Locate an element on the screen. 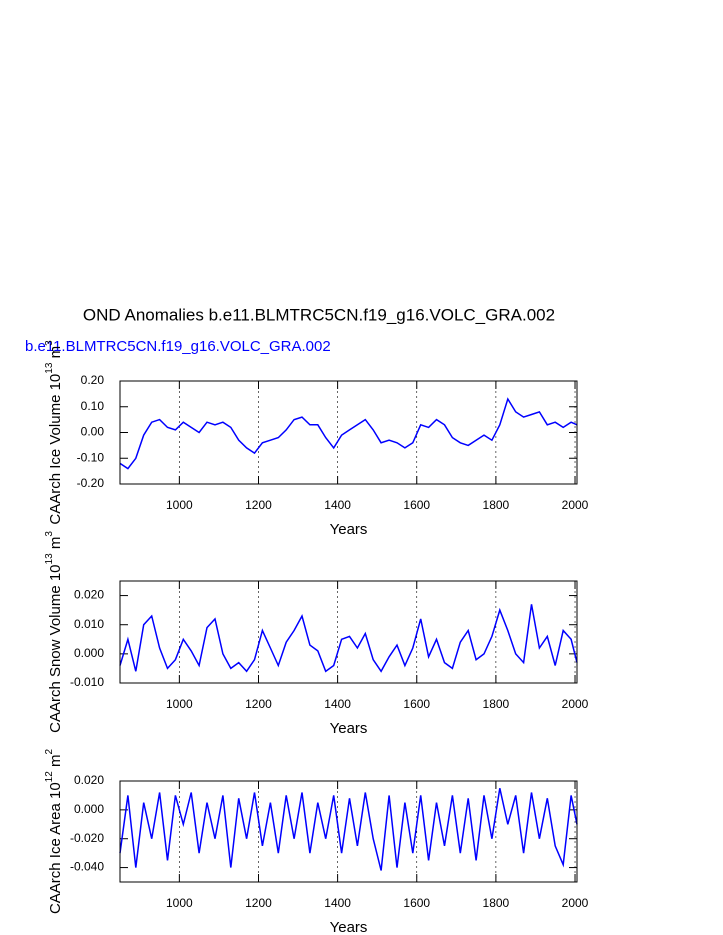 Image resolution: width=723 pixels, height=935 pixels. y-tick-label: -0.20 is located at coordinates (91, 483).